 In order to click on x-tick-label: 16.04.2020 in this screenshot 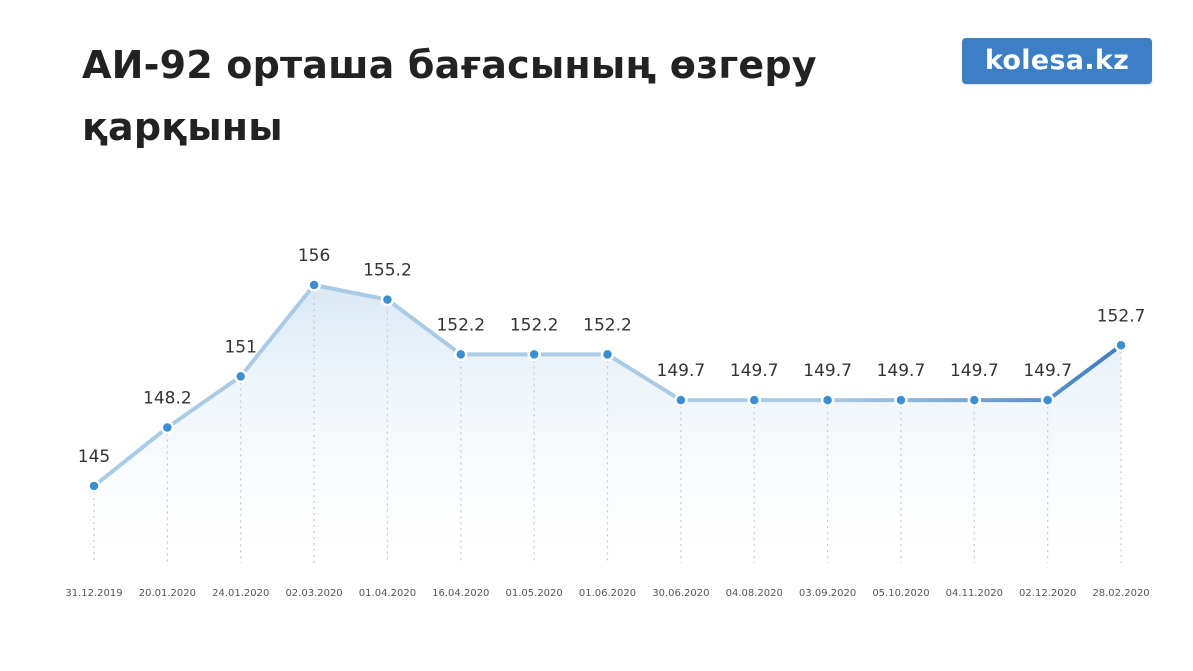, I will do `click(460, 593)`.